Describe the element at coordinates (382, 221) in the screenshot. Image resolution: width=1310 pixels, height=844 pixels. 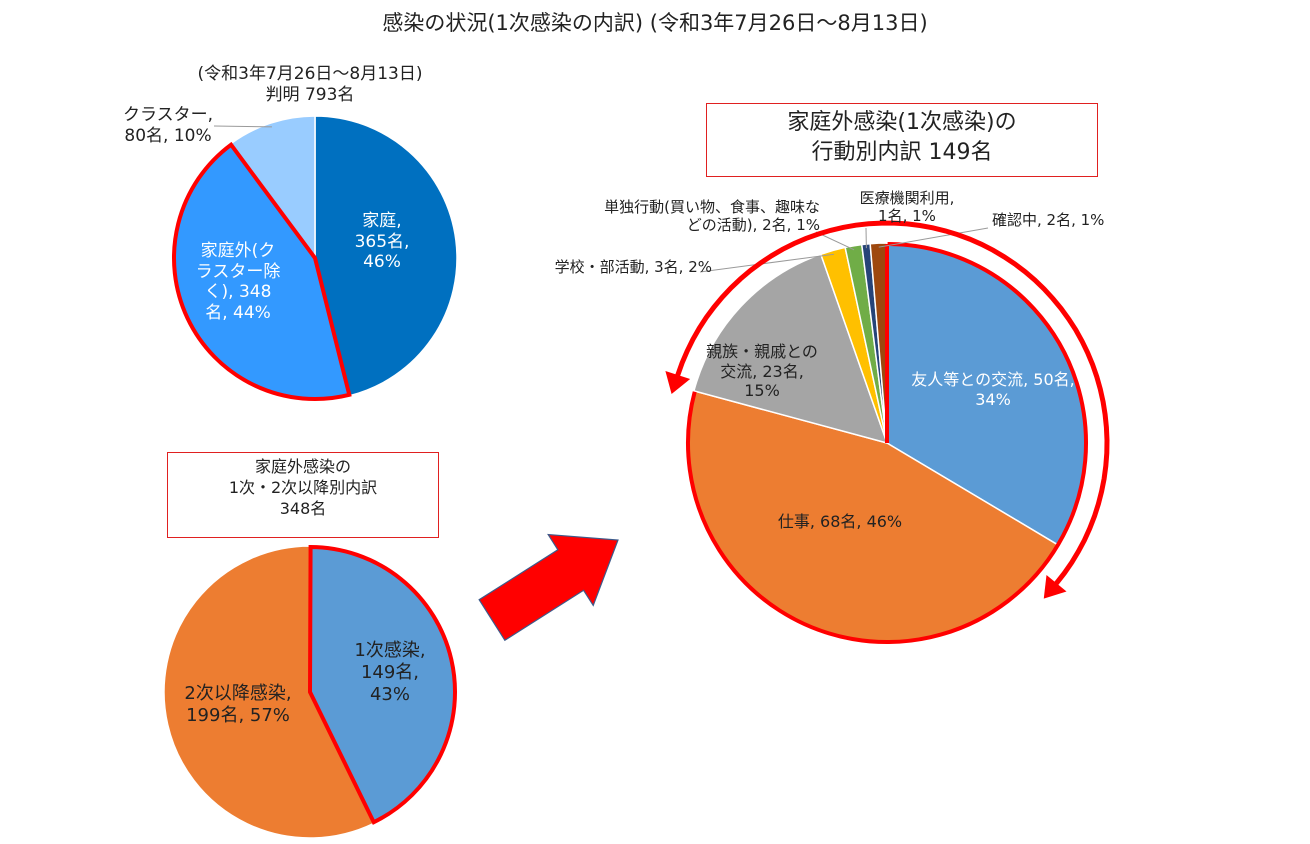
I see `label-line: 家庭,` at that location.